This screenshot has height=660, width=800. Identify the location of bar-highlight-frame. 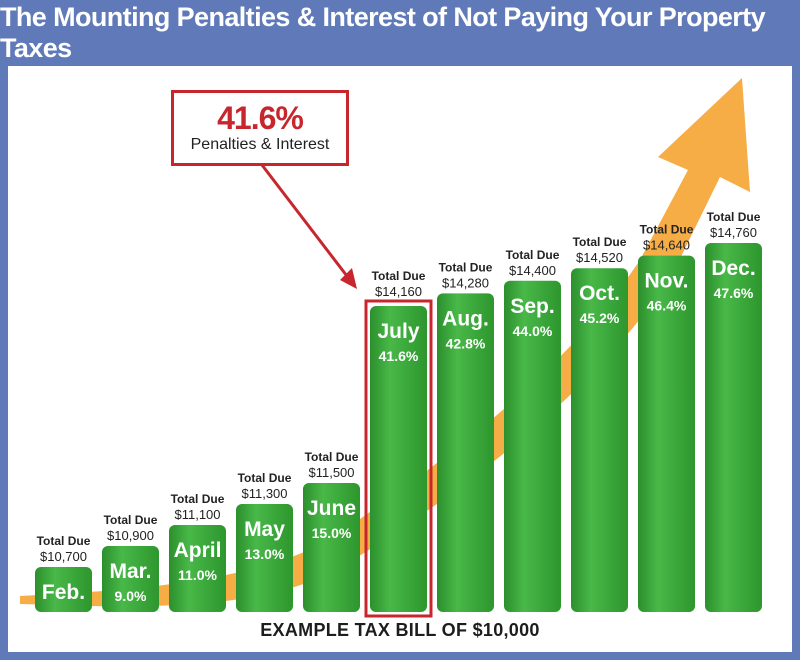
(398, 458).